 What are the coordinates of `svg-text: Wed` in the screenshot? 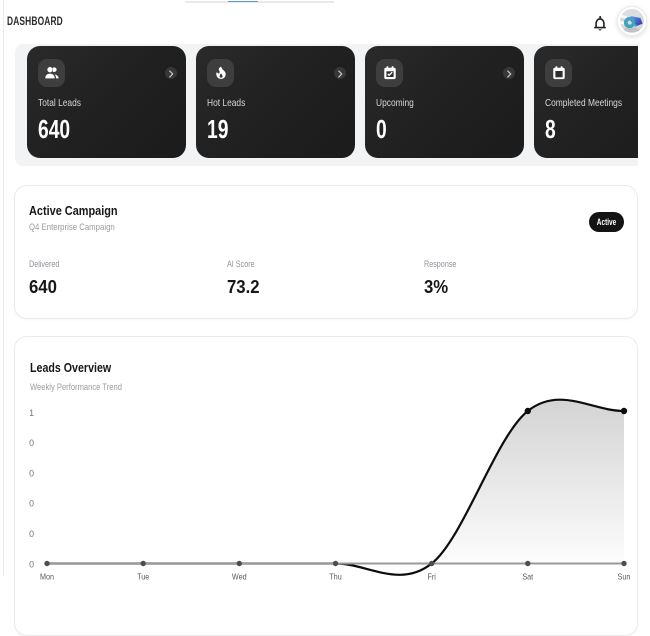 It's located at (239, 577).